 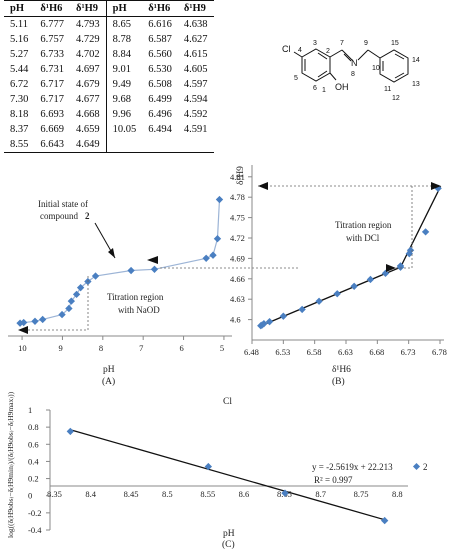 I want to click on chart-c-tick-label: 8.7, so click(x=320, y=494).